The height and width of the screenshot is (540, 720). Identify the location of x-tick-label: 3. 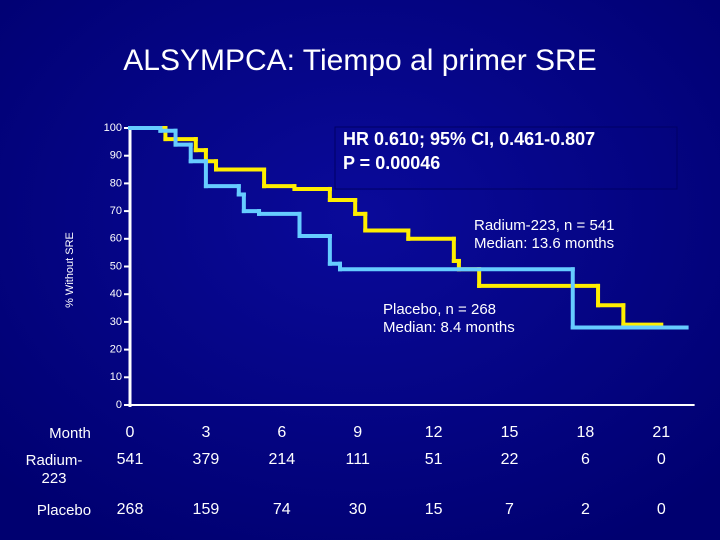
(205, 432).